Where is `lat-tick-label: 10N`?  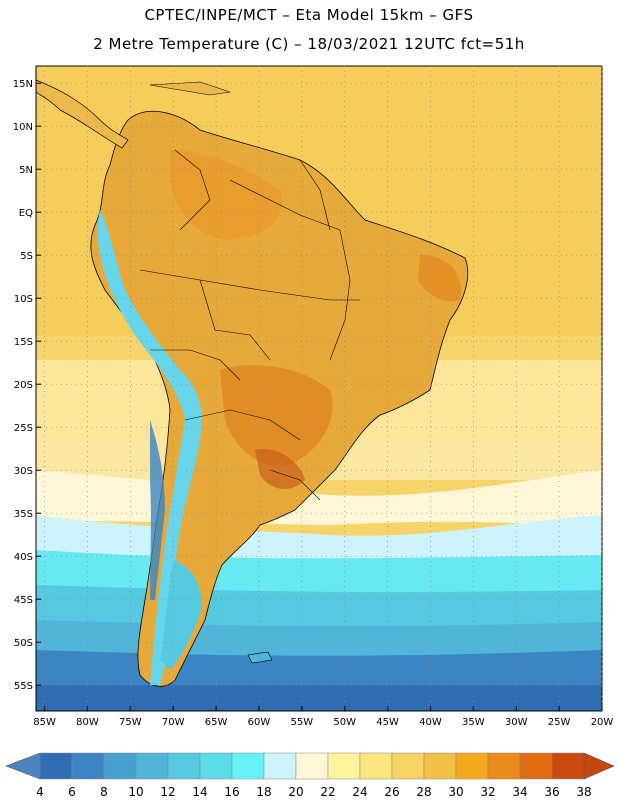
lat-tick-label: 10N is located at coordinates (23, 127).